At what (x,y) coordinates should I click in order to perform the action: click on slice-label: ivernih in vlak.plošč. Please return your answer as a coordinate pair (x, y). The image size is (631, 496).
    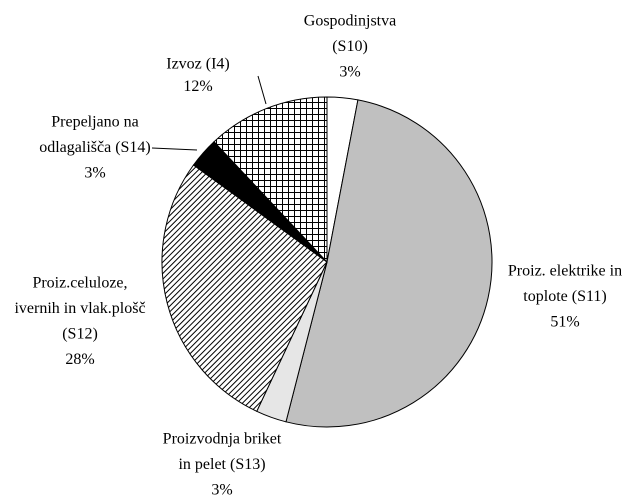
    Looking at the image, I should click on (79, 308).